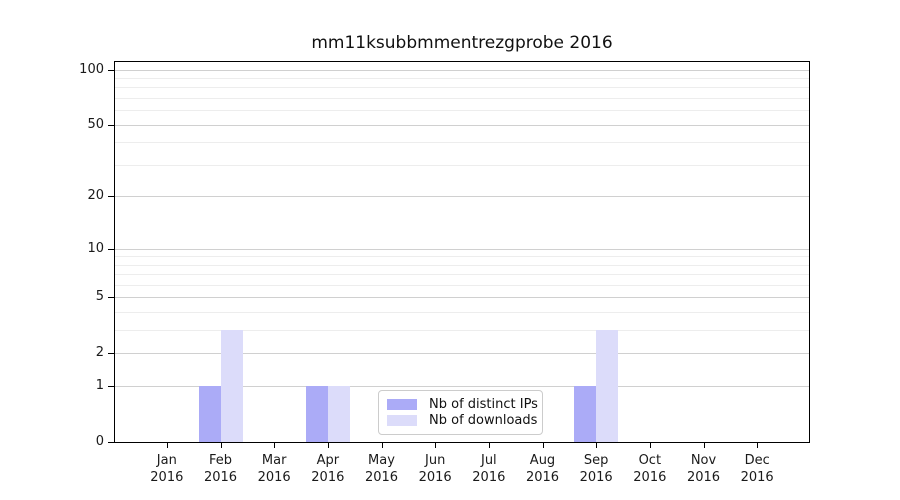  What do you see at coordinates (757, 460) in the screenshot?
I see `x-tick-month: Dec` at bounding box center [757, 460].